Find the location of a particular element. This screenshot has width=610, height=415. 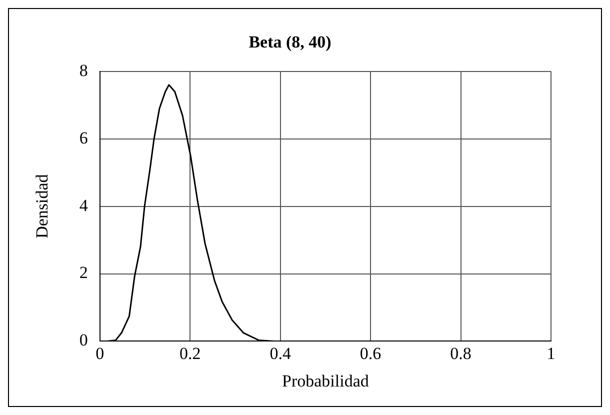

x-tick-label: 1 is located at coordinates (551, 353).